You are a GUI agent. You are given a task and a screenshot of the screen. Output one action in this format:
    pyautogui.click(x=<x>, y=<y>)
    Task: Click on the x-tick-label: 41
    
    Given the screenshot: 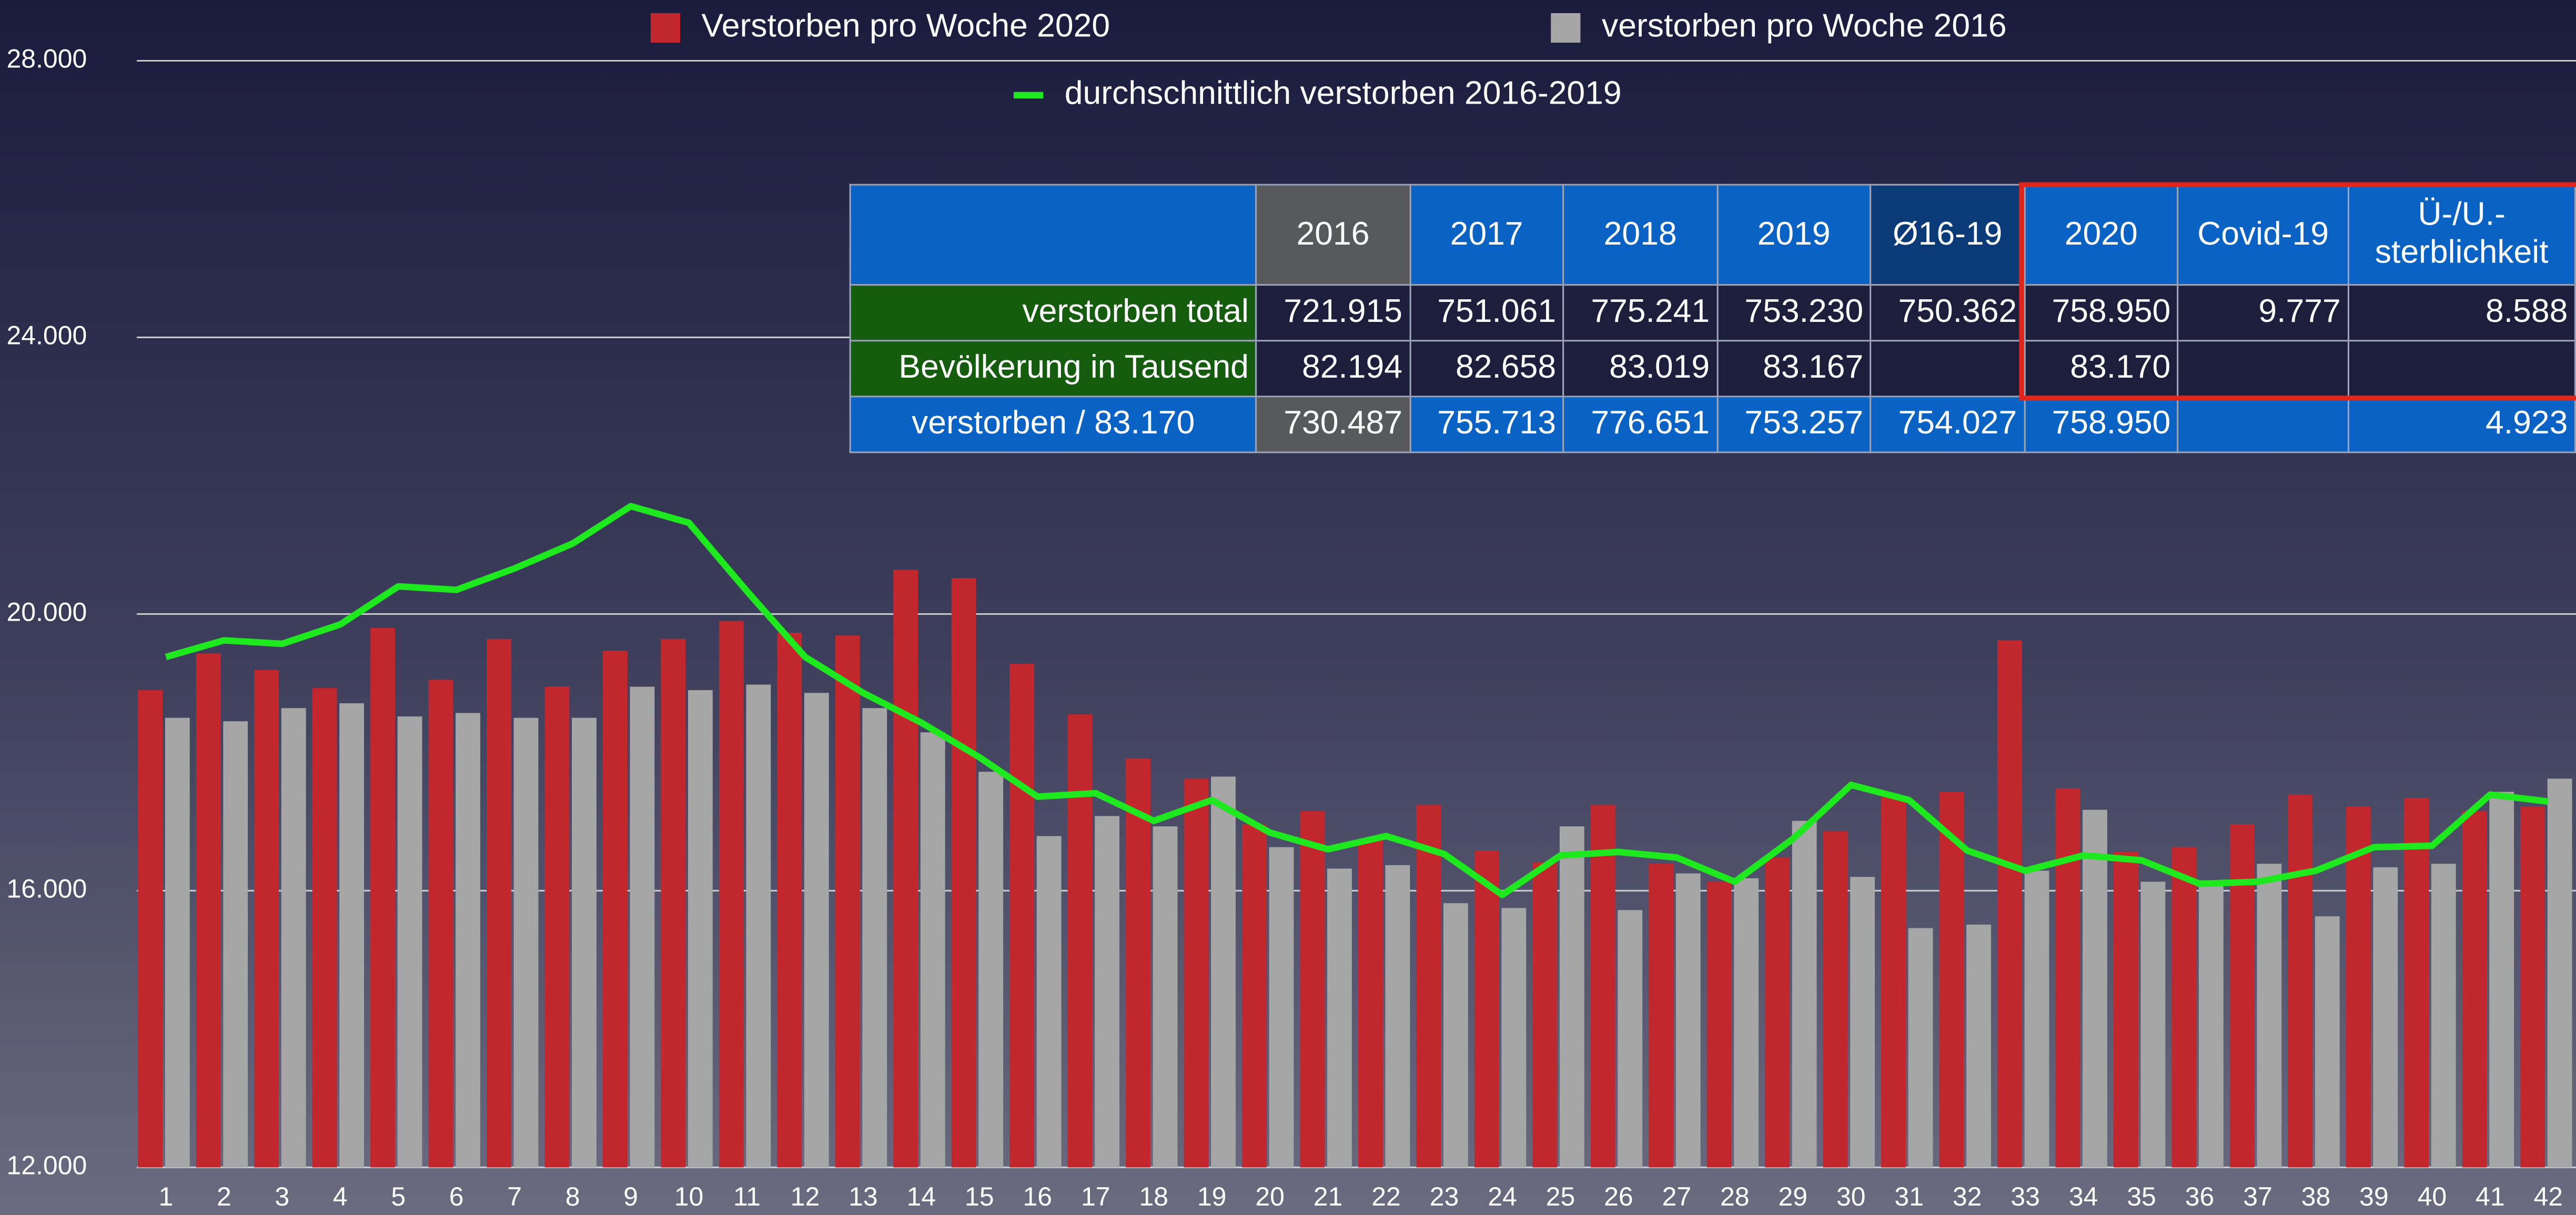 What is the action you would take?
    pyautogui.click(x=2490, y=1196)
    